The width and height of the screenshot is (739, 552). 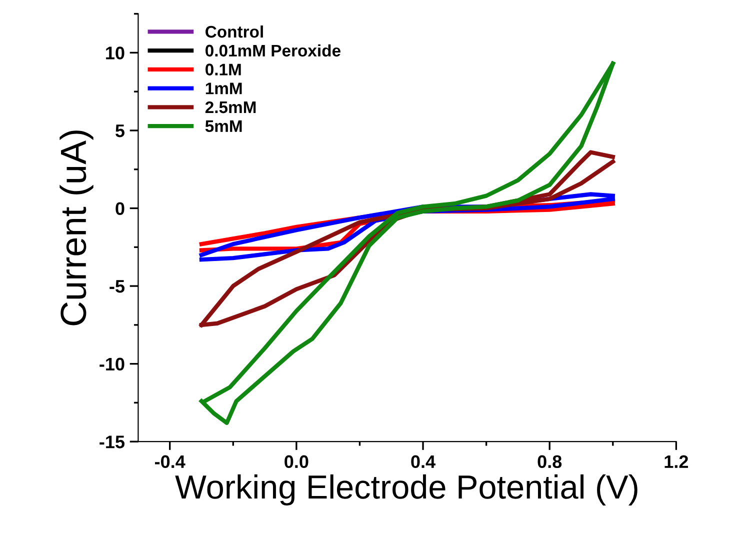 What do you see at coordinates (273, 50) in the screenshot?
I see `legend-label: 0.01mM Peroxide` at bounding box center [273, 50].